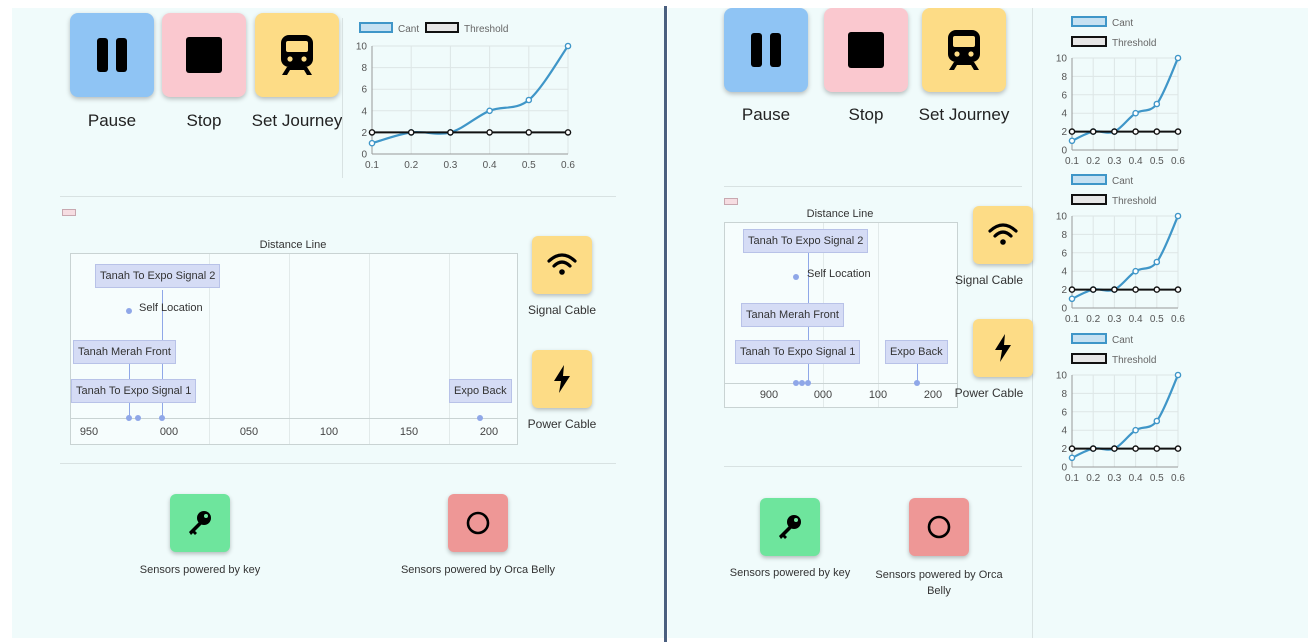 This screenshot has height=644, width=1315. I want to click on self-location-label: Self Location, so click(171, 308).